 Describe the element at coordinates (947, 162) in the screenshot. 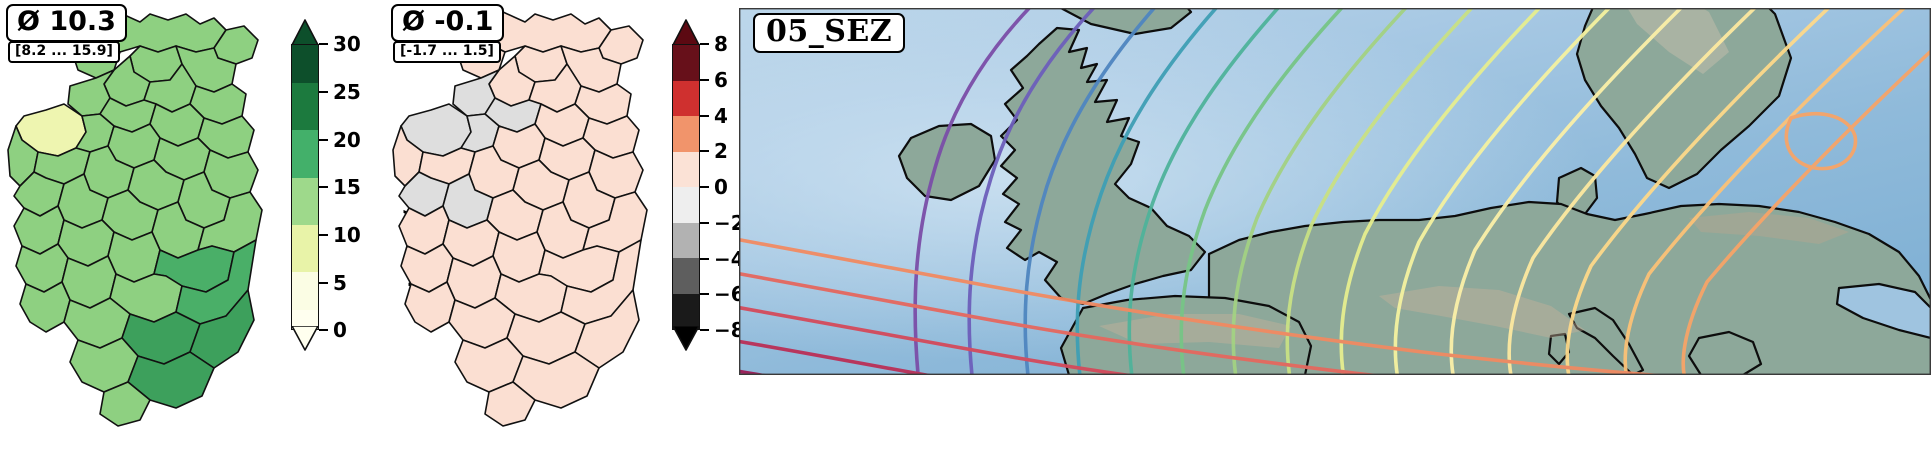

I see `ireland` at that location.